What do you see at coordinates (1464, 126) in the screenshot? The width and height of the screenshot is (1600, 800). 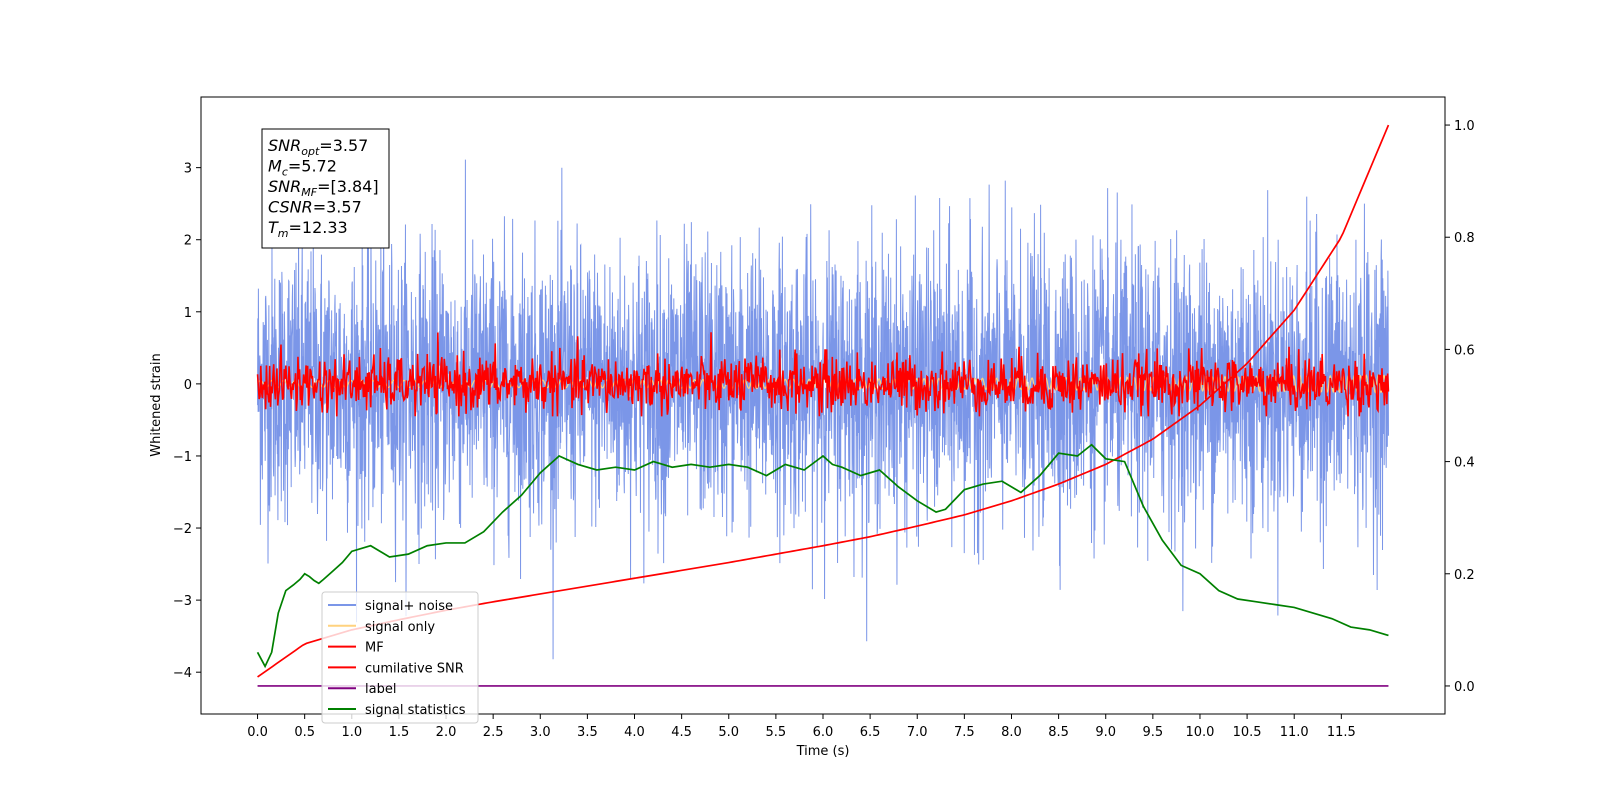 I see `y2-tick-label: 1.0` at bounding box center [1464, 126].